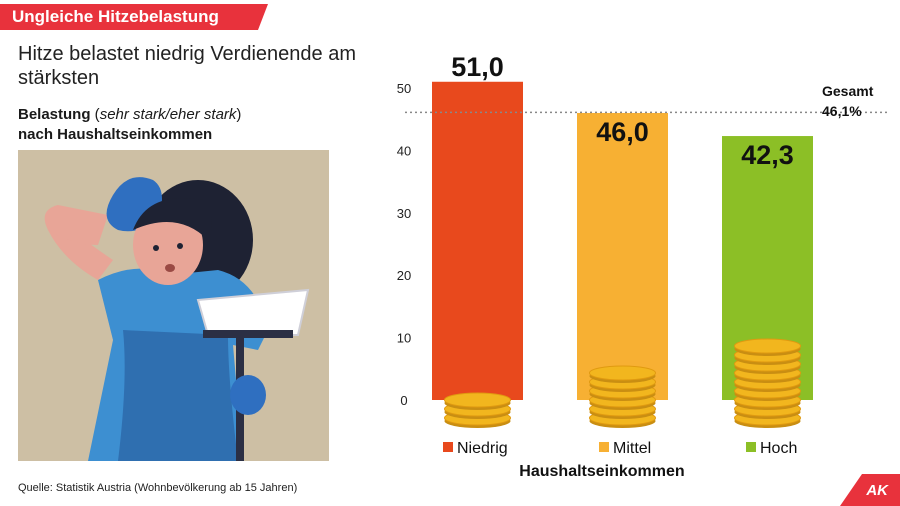 The height and width of the screenshot is (506, 900). What do you see at coordinates (404, 213) in the screenshot?
I see `y-tick-label: 30` at bounding box center [404, 213].